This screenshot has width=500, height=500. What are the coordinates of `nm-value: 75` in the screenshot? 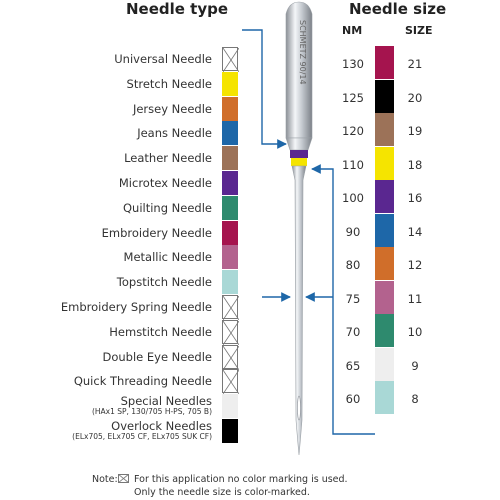 It's located at (353, 298).